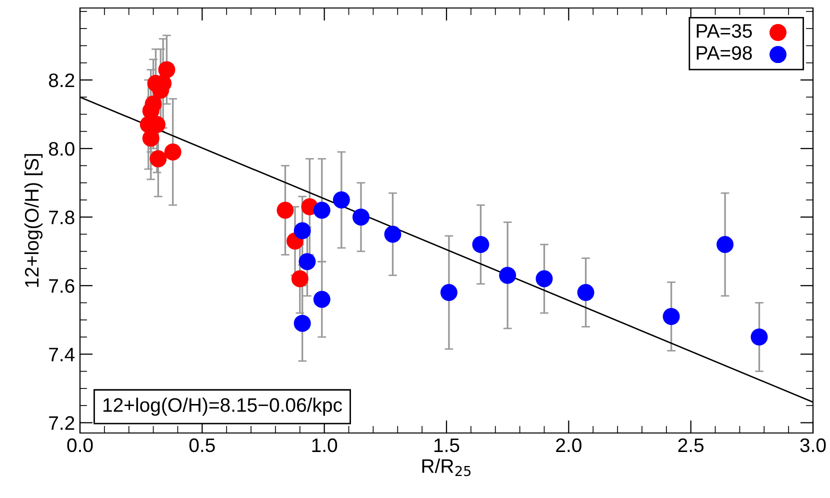 The height and width of the screenshot is (498, 830). Describe the element at coordinates (691, 445) in the screenshot. I see `x-tick-label: 2.5` at that location.